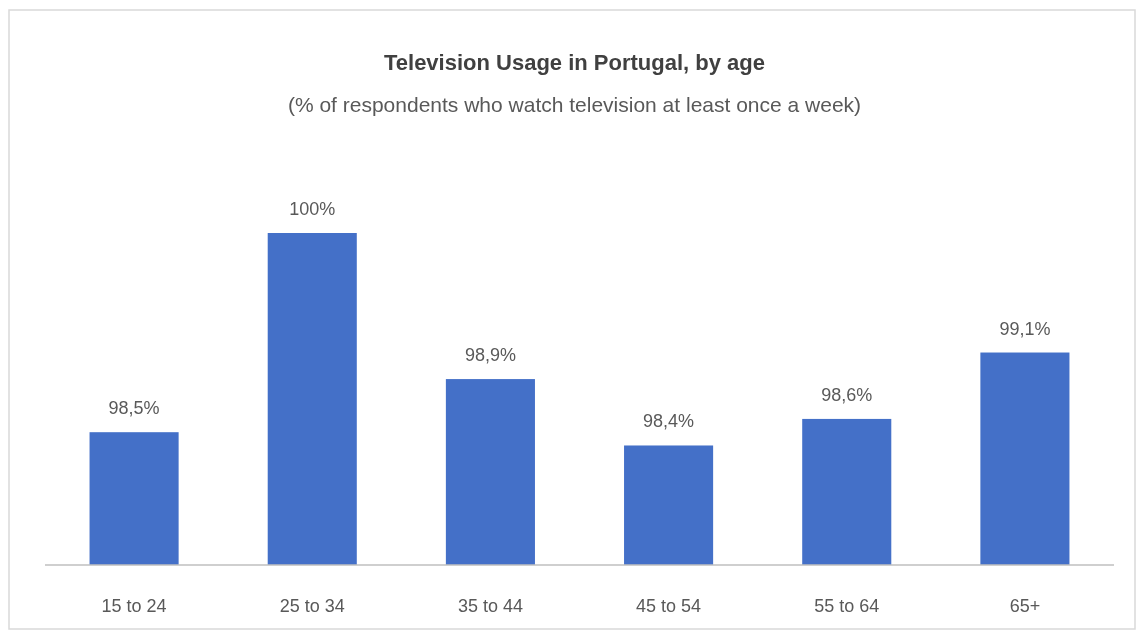 The height and width of the screenshot is (631, 1139). What do you see at coordinates (669, 421) in the screenshot?
I see `data-label: 98,4%` at bounding box center [669, 421].